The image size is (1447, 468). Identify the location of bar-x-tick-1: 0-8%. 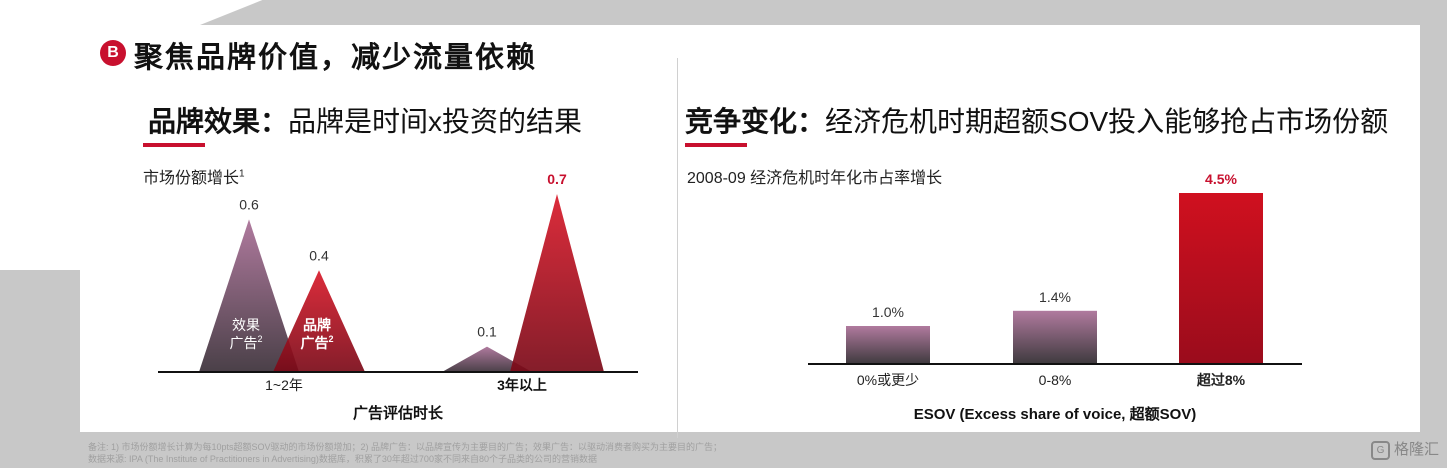
(1055, 380).